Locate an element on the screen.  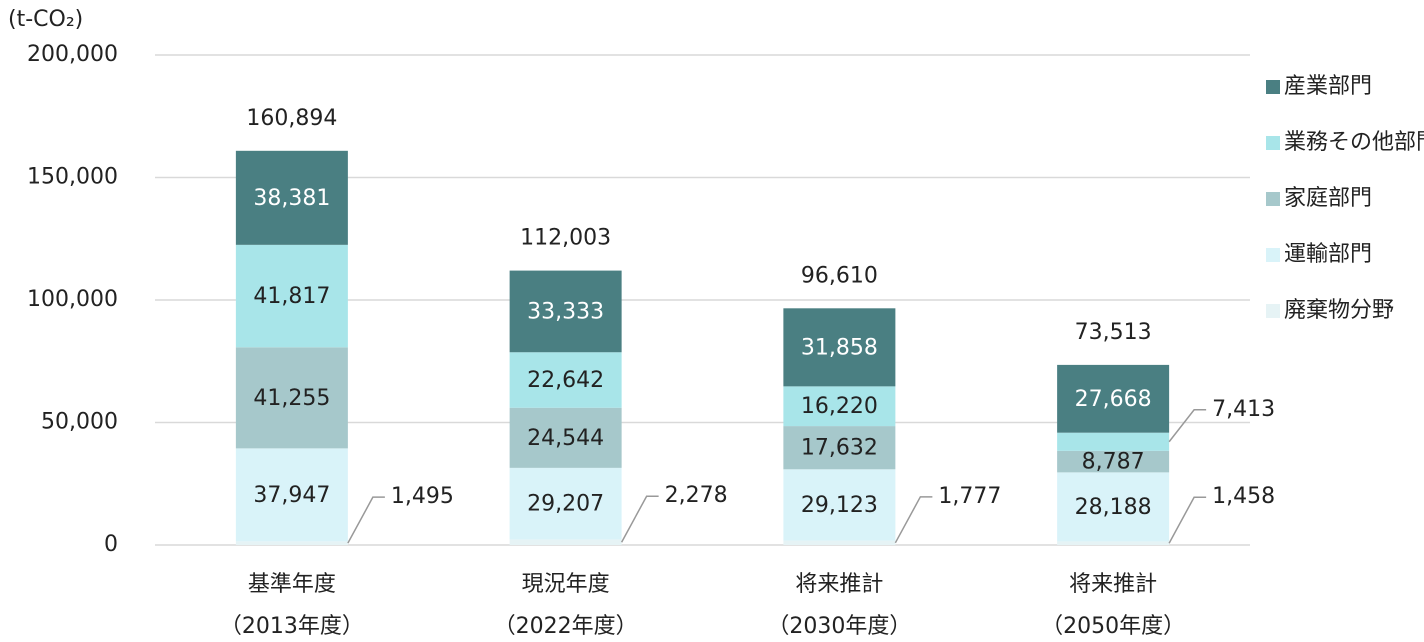
x-tick-label: 現況年度 is located at coordinates (566, 584).